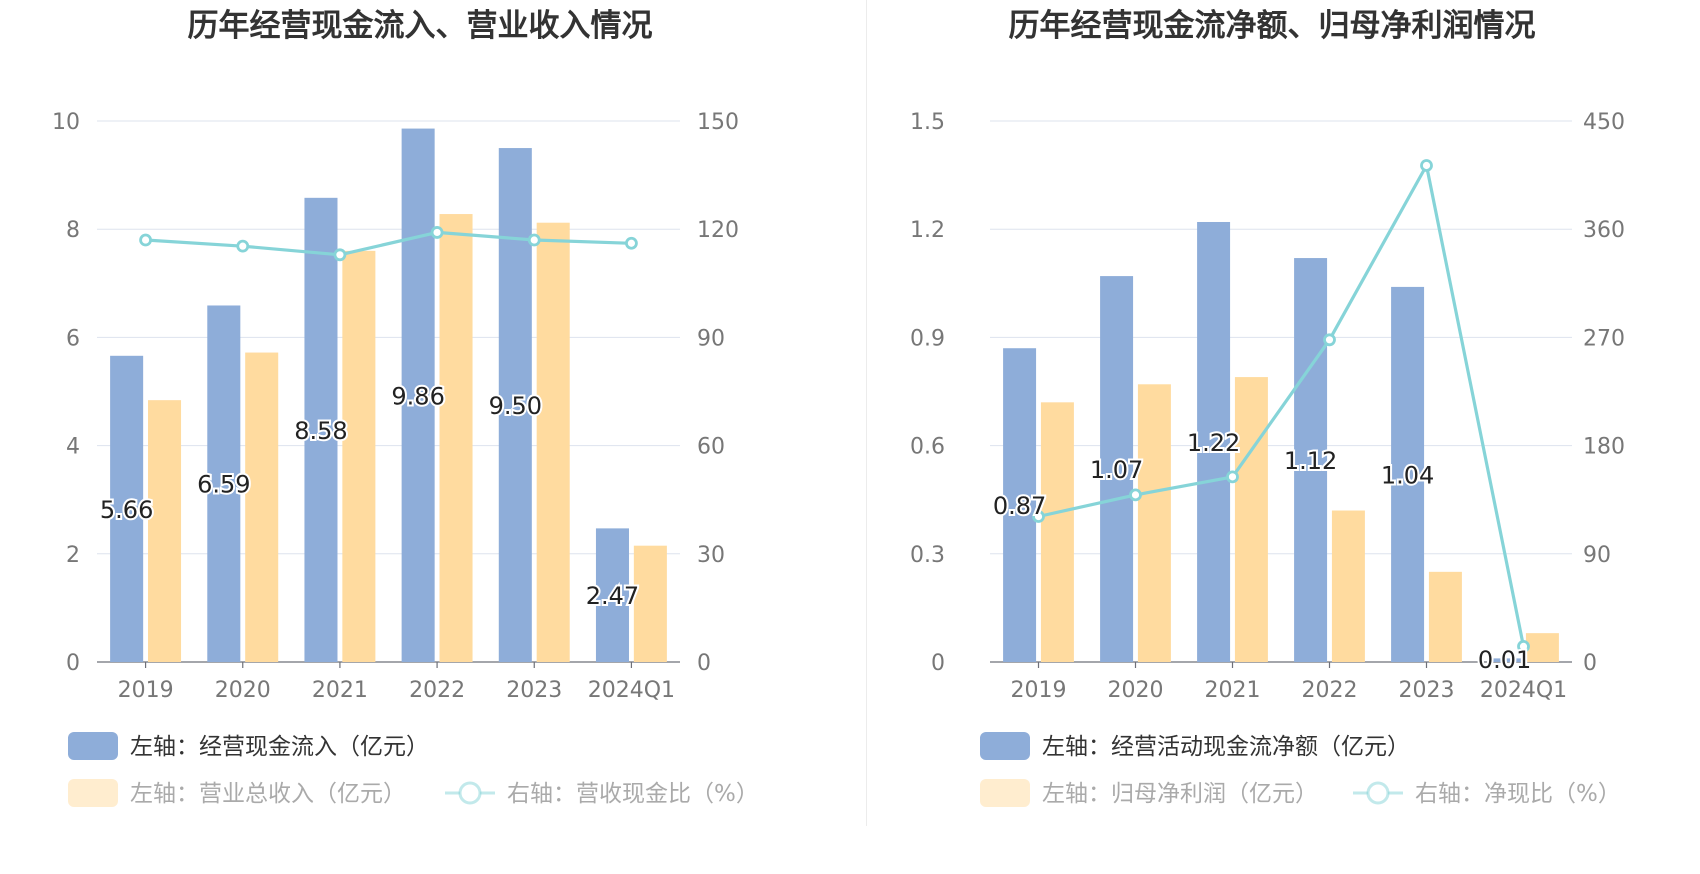 This screenshot has height=874, width=1700. Describe the element at coordinates (420, 26) in the screenshot. I see `chart-title: 历年经营现金流入、营业收入情况` at that location.